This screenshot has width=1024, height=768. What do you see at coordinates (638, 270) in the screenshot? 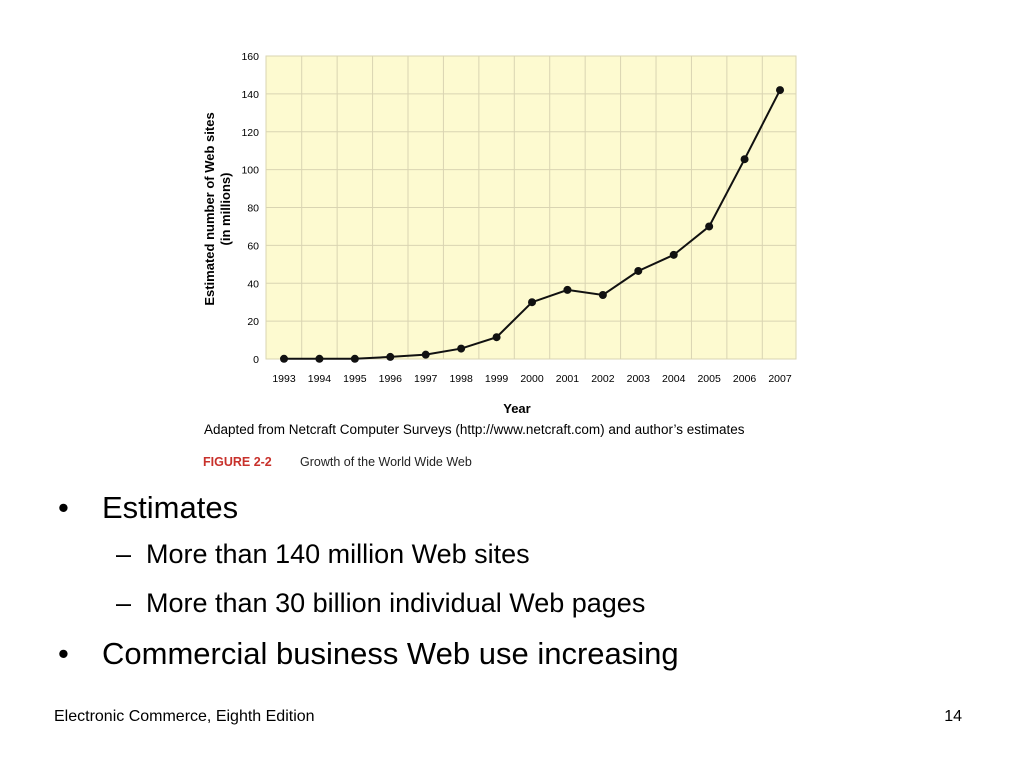
I see `data-point-2003` at bounding box center [638, 270].